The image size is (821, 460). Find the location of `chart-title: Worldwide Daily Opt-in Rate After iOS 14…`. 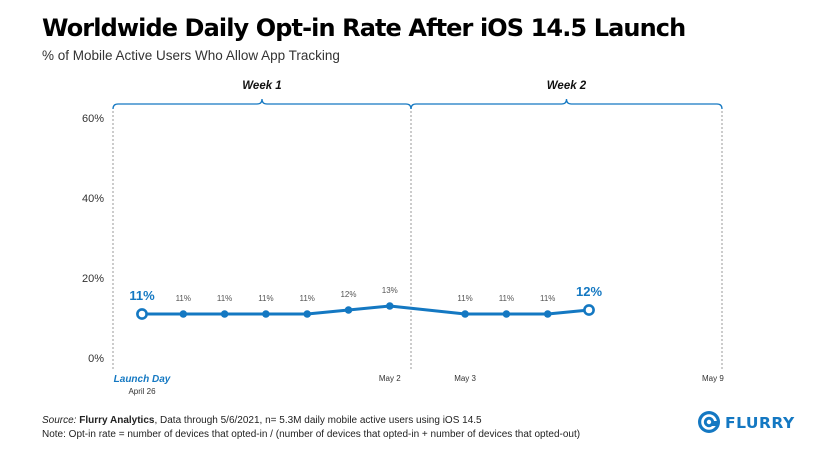

chart-title: Worldwide Daily Opt-in Rate After iOS 14… is located at coordinates (364, 28).